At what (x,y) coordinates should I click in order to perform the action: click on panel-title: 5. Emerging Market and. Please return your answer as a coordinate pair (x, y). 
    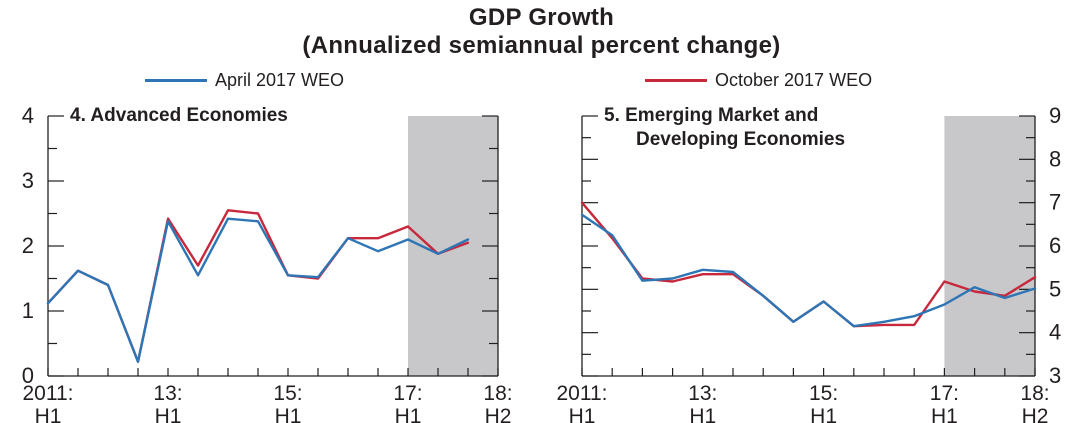
    Looking at the image, I should click on (711, 115).